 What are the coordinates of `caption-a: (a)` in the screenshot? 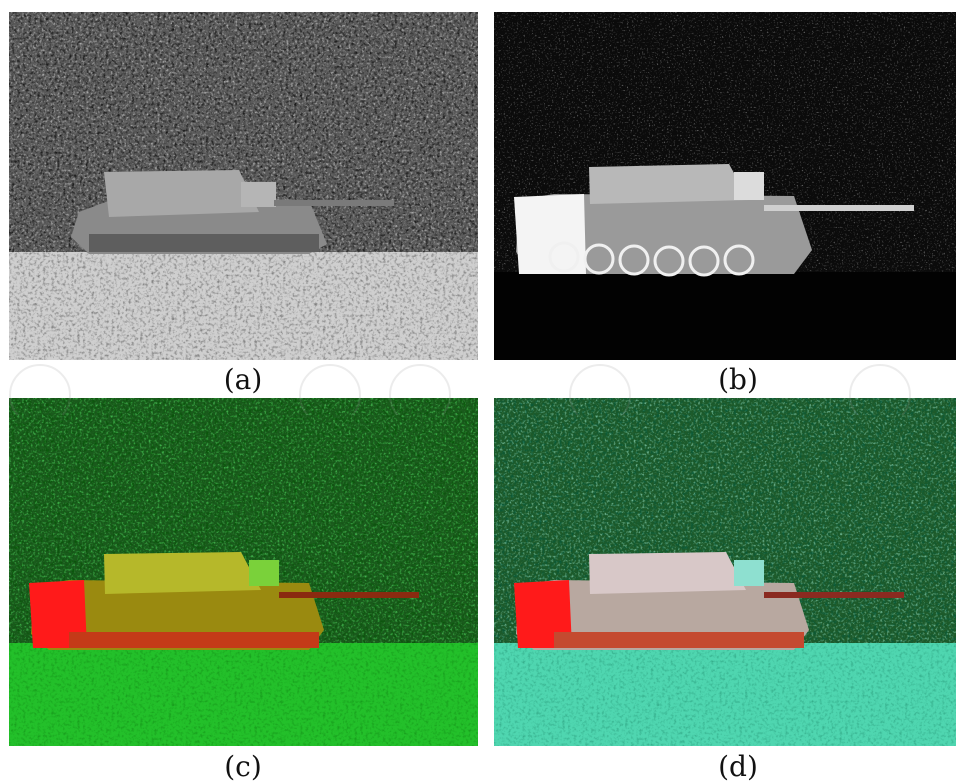 It's located at (243, 379).